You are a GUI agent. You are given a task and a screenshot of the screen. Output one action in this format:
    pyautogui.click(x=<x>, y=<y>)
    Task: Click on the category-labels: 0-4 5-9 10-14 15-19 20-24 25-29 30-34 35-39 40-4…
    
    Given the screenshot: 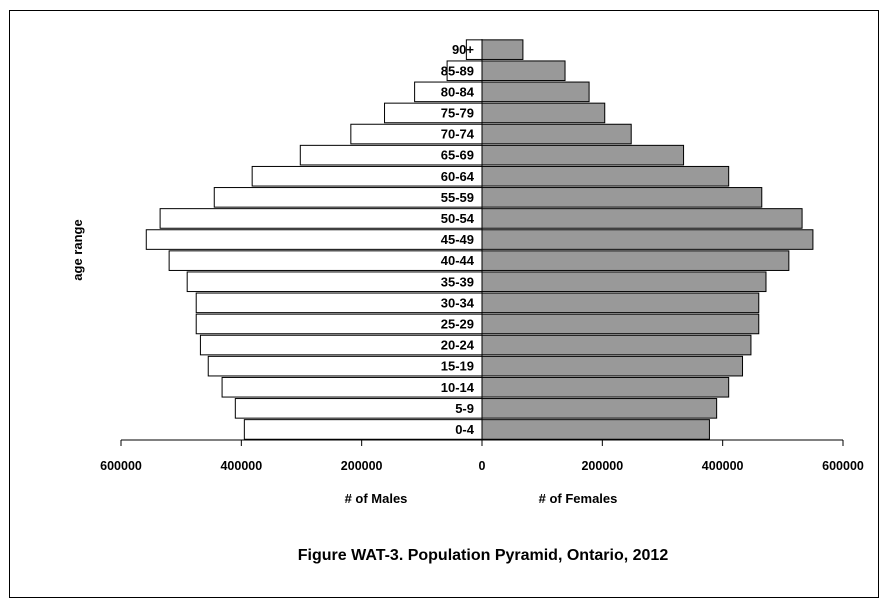 What is the action you would take?
    pyautogui.click(x=458, y=239)
    